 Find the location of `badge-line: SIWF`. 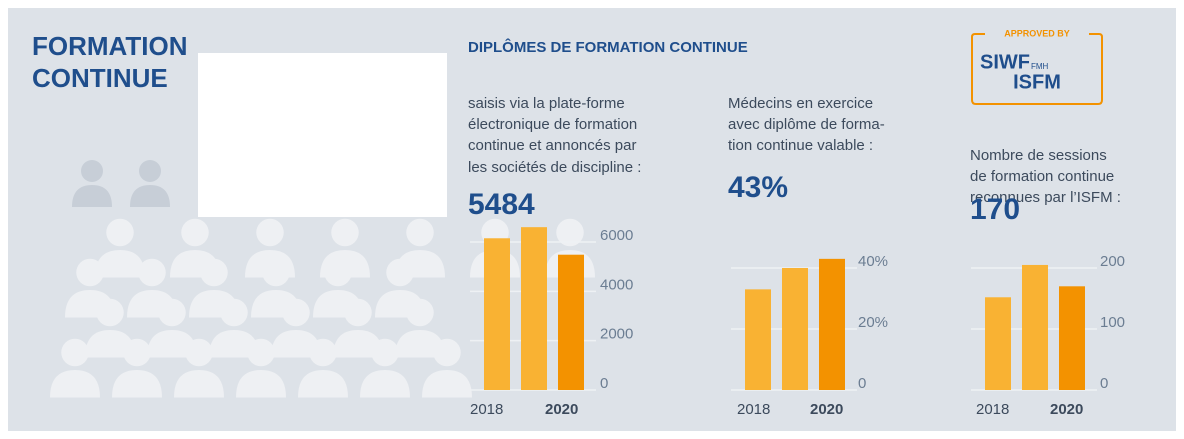

badge-line: SIWF is located at coordinates (1005, 62).